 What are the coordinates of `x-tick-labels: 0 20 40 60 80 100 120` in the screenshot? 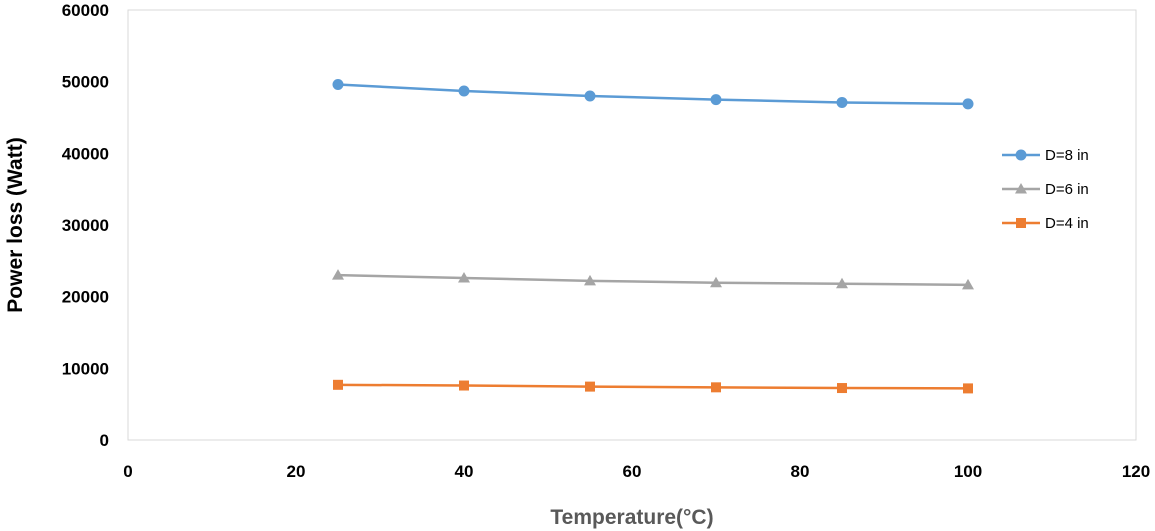 It's located at (636, 471).